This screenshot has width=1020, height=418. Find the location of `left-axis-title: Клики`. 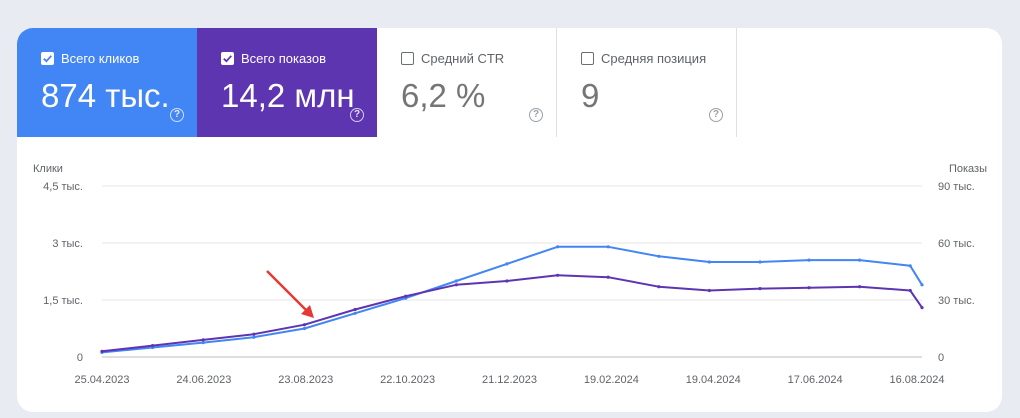

left-axis-title: Клики is located at coordinates (48, 169).